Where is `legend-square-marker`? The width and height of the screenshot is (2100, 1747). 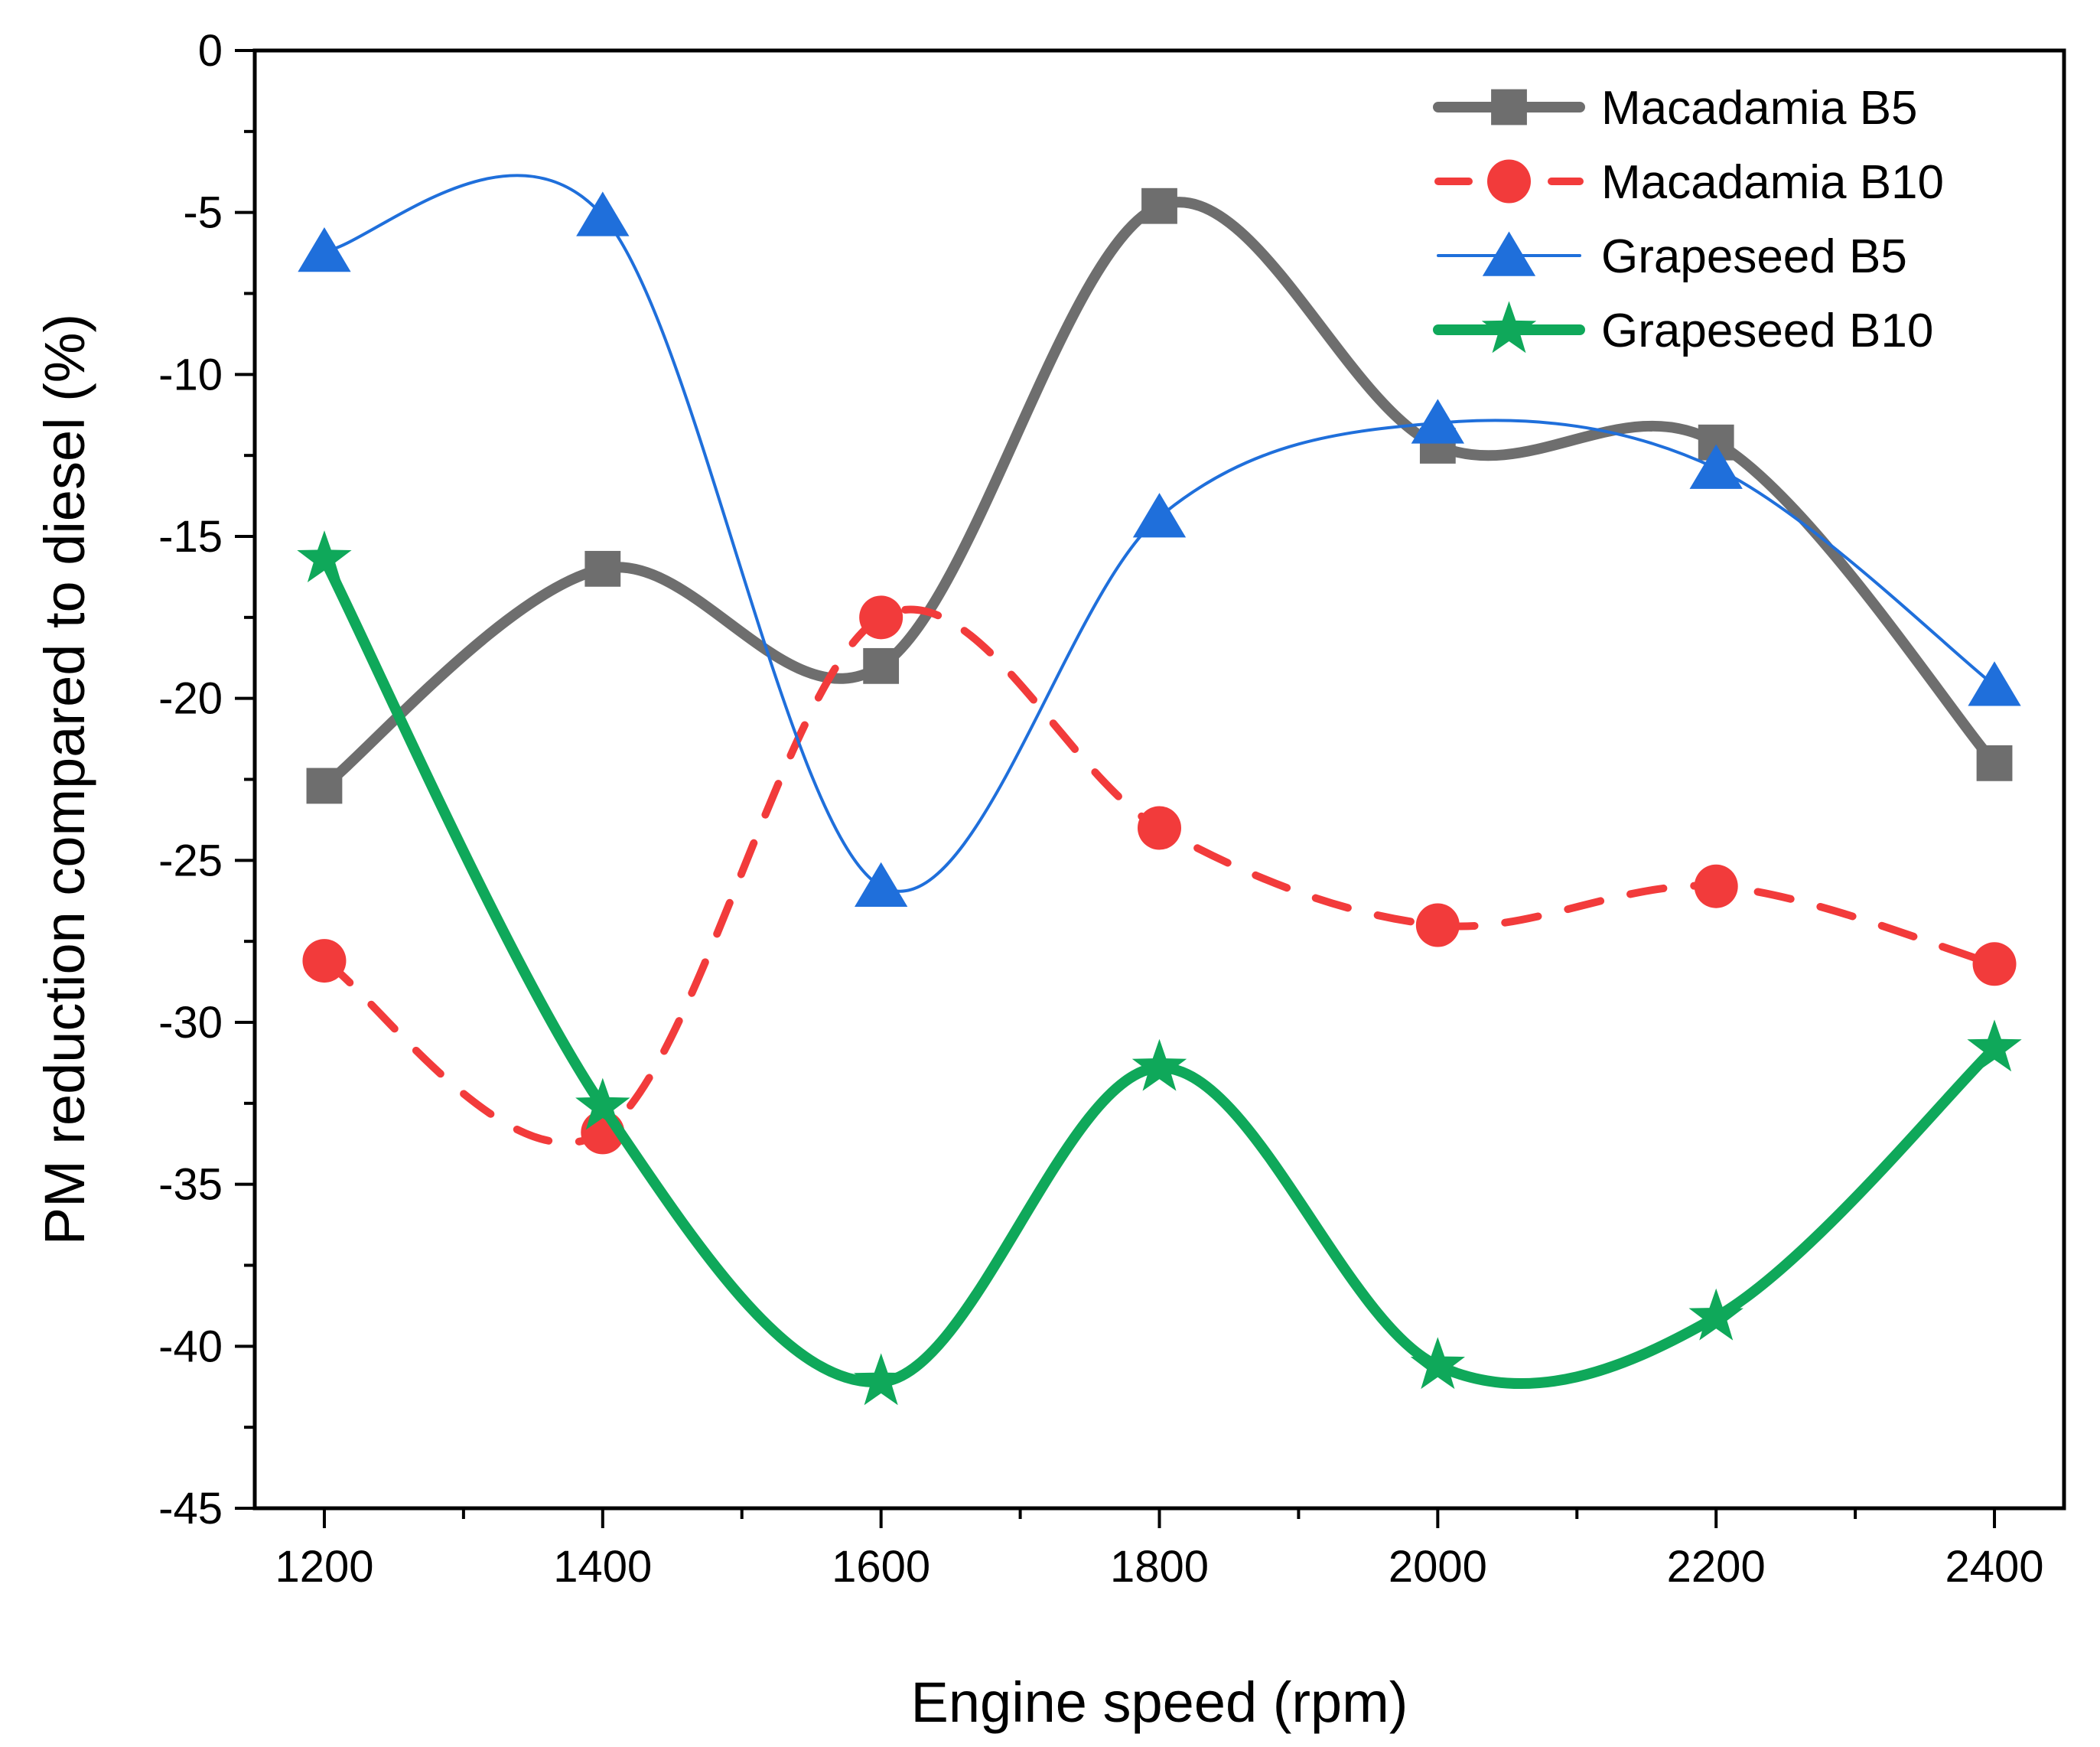 legend-square-marker is located at coordinates (1509, 107).